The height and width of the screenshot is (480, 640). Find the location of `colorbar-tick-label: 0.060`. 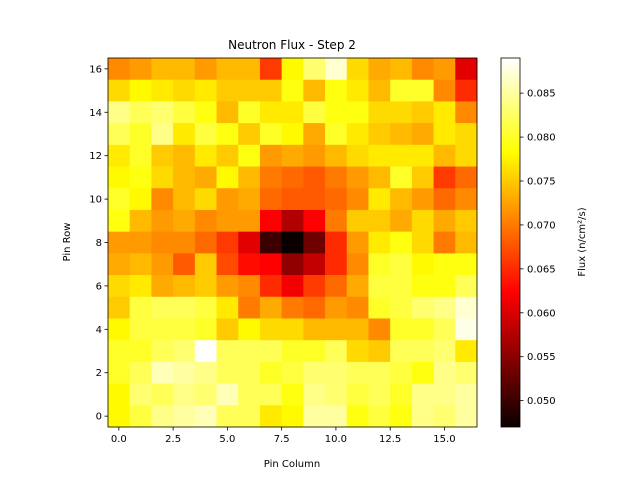

colorbar-tick-label: 0.060 is located at coordinates (541, 313).